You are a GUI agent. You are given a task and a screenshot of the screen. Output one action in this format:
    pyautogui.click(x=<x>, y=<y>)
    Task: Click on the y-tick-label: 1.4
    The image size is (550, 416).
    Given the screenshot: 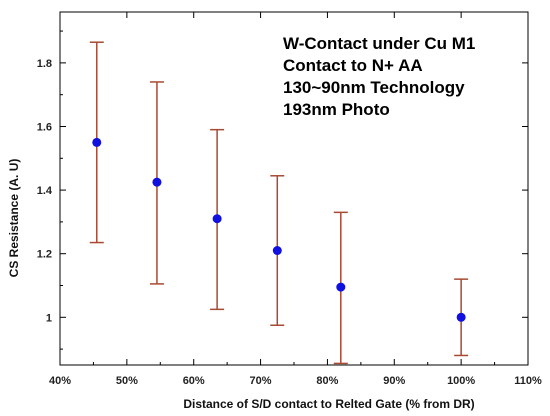 What is the action you would take?
    pyautogui.click(x=45, y=191)
    